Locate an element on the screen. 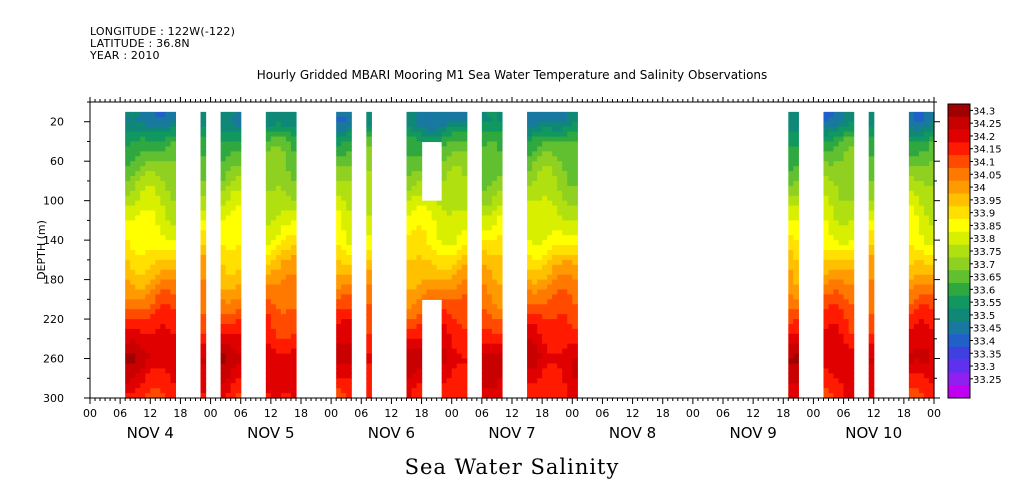 The width and height of the screenshot is (1009, 504). colorbar-swatch is located at coordinates (959, 277).